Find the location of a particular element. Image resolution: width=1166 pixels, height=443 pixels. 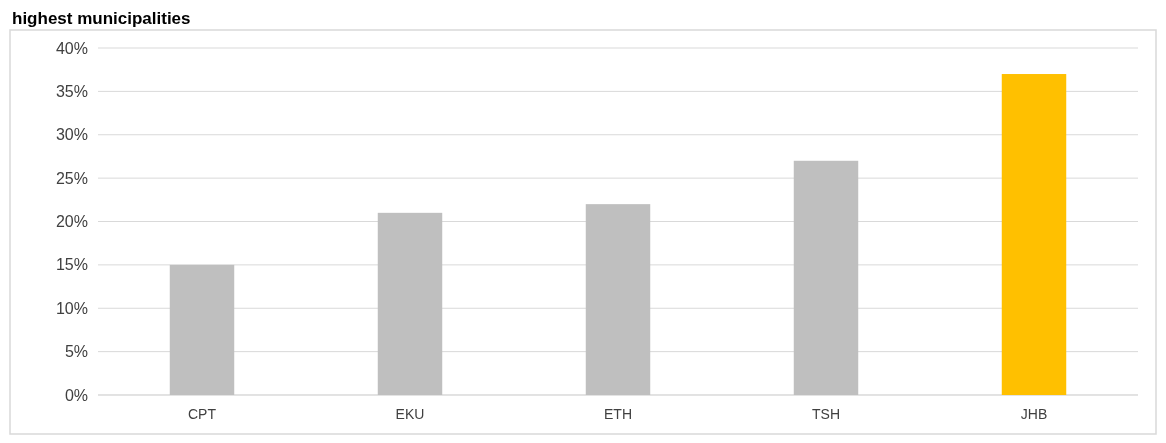

y-tick-label: 35% is located at coordinates (71, 91).